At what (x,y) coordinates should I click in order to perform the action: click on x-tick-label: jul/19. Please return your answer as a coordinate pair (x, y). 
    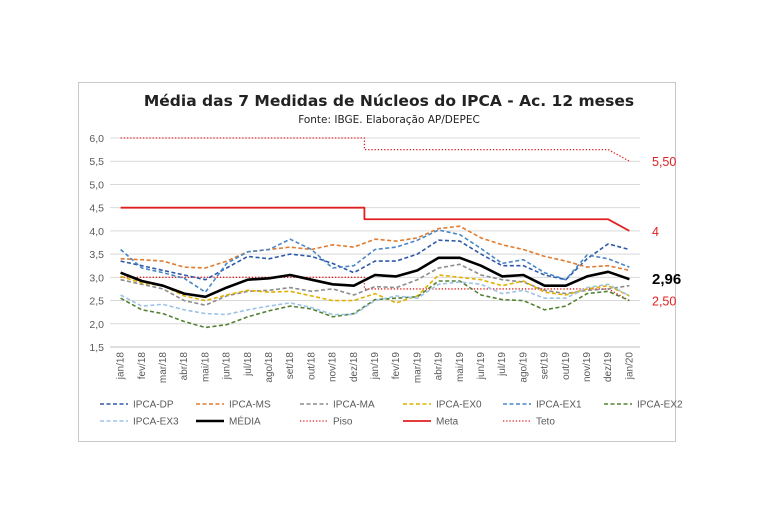
    Looking at the image, I should click on (502, 364).